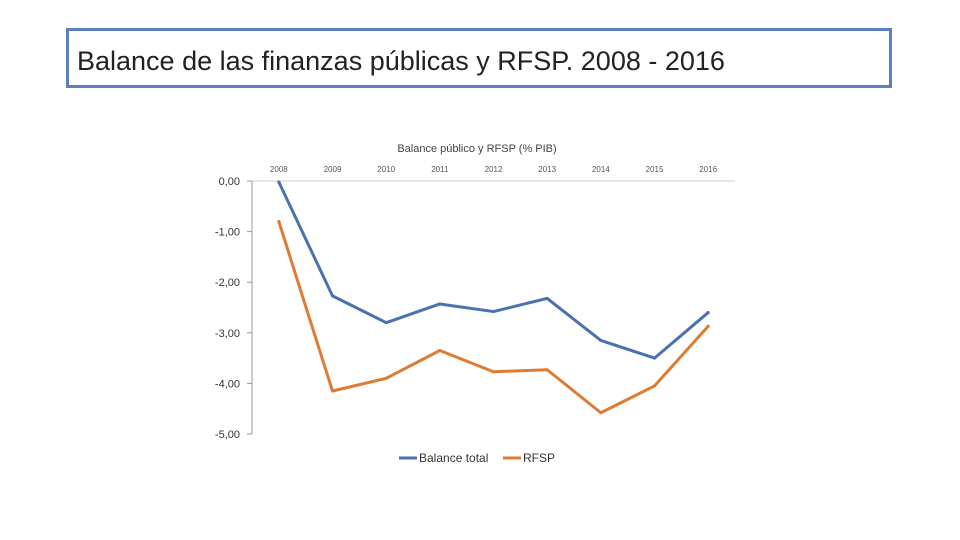 The width and height of the screenshot is (960, 540). I want to click on legend-label: Balance total, so click(453, 458).